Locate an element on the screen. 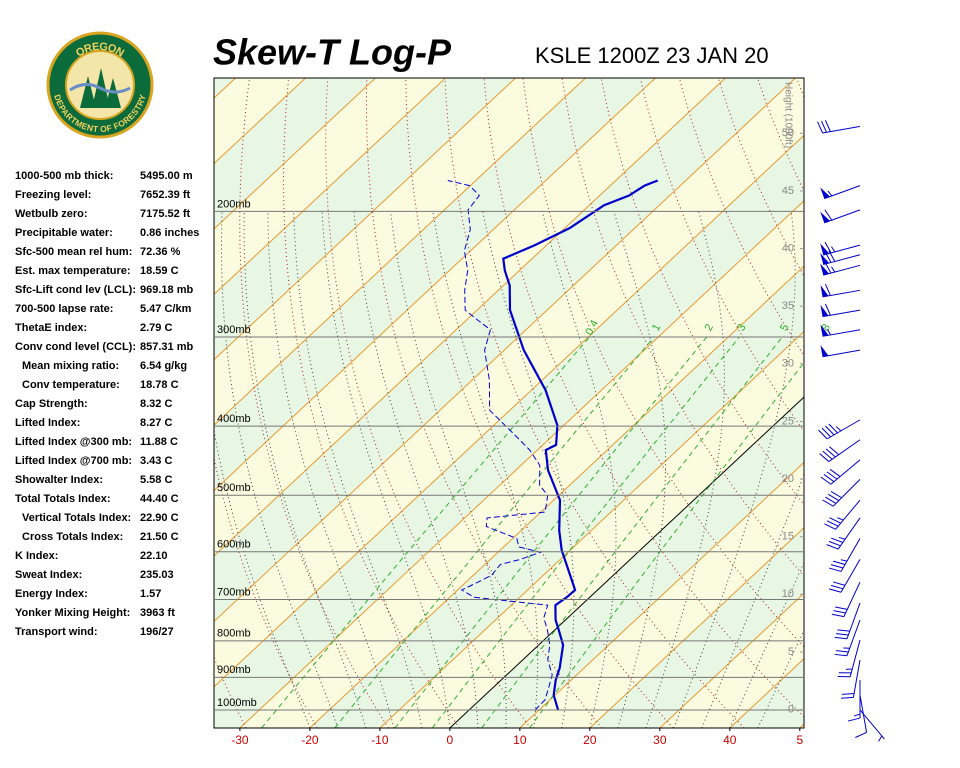  index-label: Yonker Mixing Height: is located at coordinates (72, 613).